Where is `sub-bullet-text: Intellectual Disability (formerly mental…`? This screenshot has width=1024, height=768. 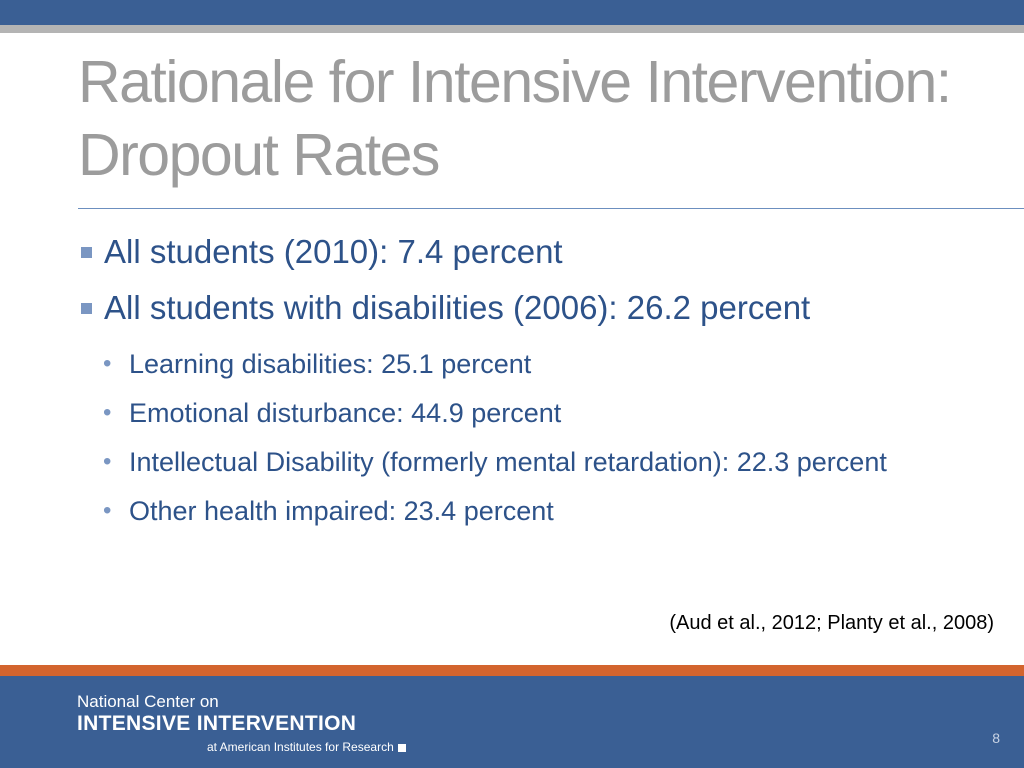
sub-bullet-text: Intellectual Disability (formerly mental… is located at coordinates (508, 462).